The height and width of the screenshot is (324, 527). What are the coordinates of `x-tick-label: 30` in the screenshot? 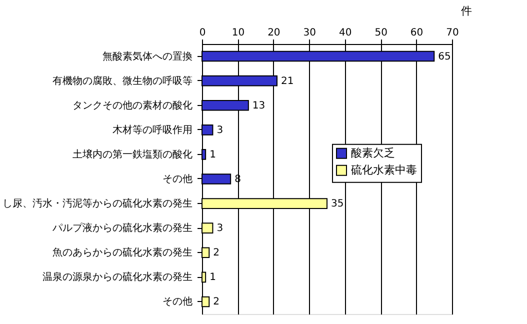 It's located at (309, 33).